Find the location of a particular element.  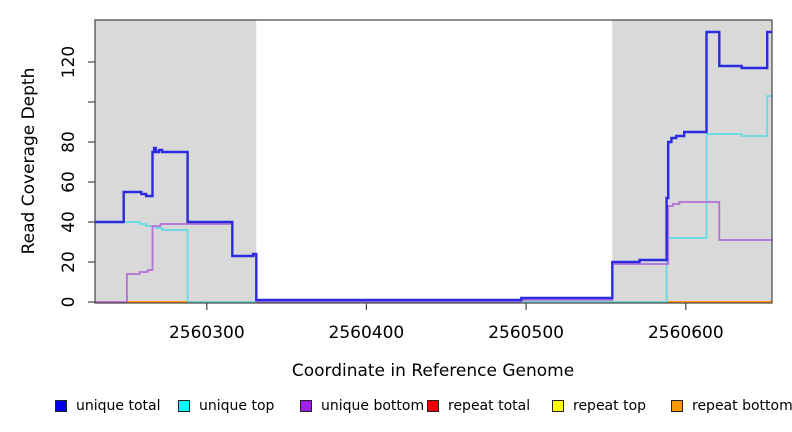

x-tick-label: 2560600 is located at coordinates (686, 333).